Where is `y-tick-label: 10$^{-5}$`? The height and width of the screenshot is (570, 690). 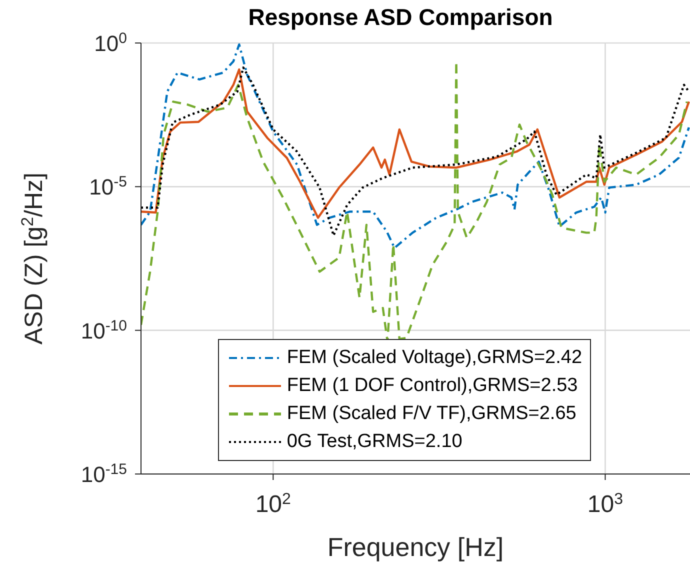 y-tick-label: 10$^{-5}$ is located at coordinates (108, 186).